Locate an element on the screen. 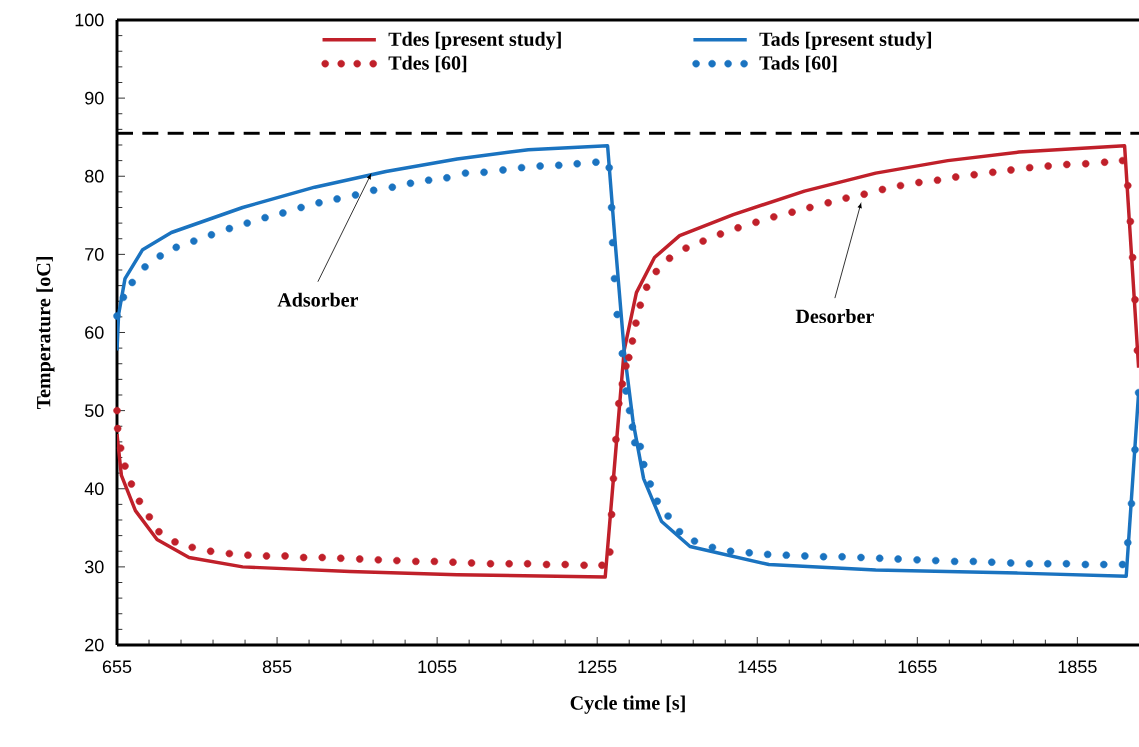 The height and width of the screenshot is (747, 1139). legend-label: Tads [present study] is located at coordinates (845, 41).